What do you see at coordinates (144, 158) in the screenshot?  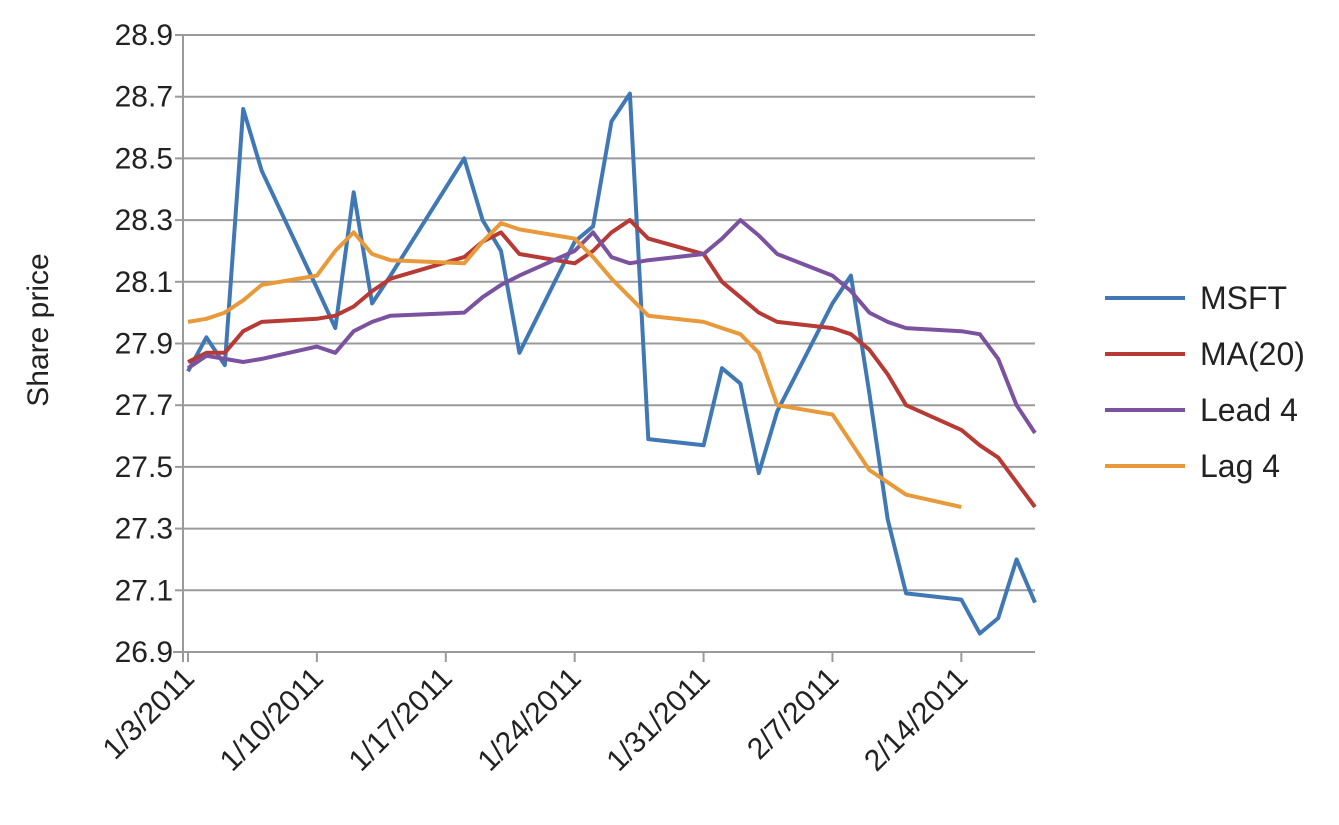 I see `y-tick-label: 28.5` at bounding box center [144, 158].